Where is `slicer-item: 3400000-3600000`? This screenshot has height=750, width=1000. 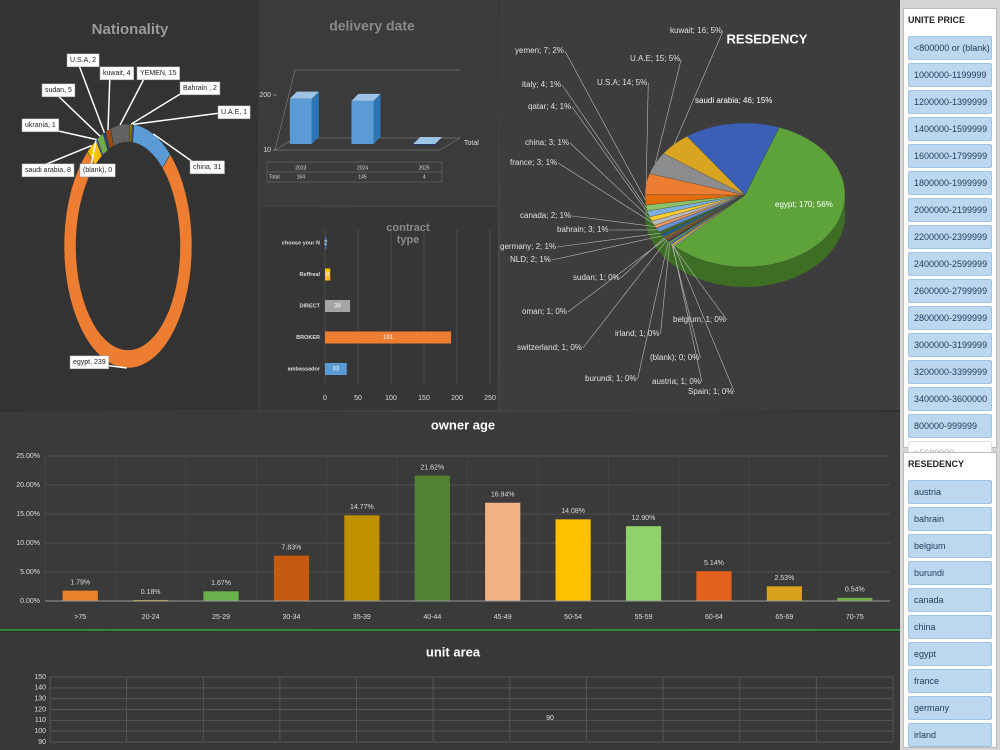 slicer-item: 3400000-3600000 is located at coordinates (950, 399).